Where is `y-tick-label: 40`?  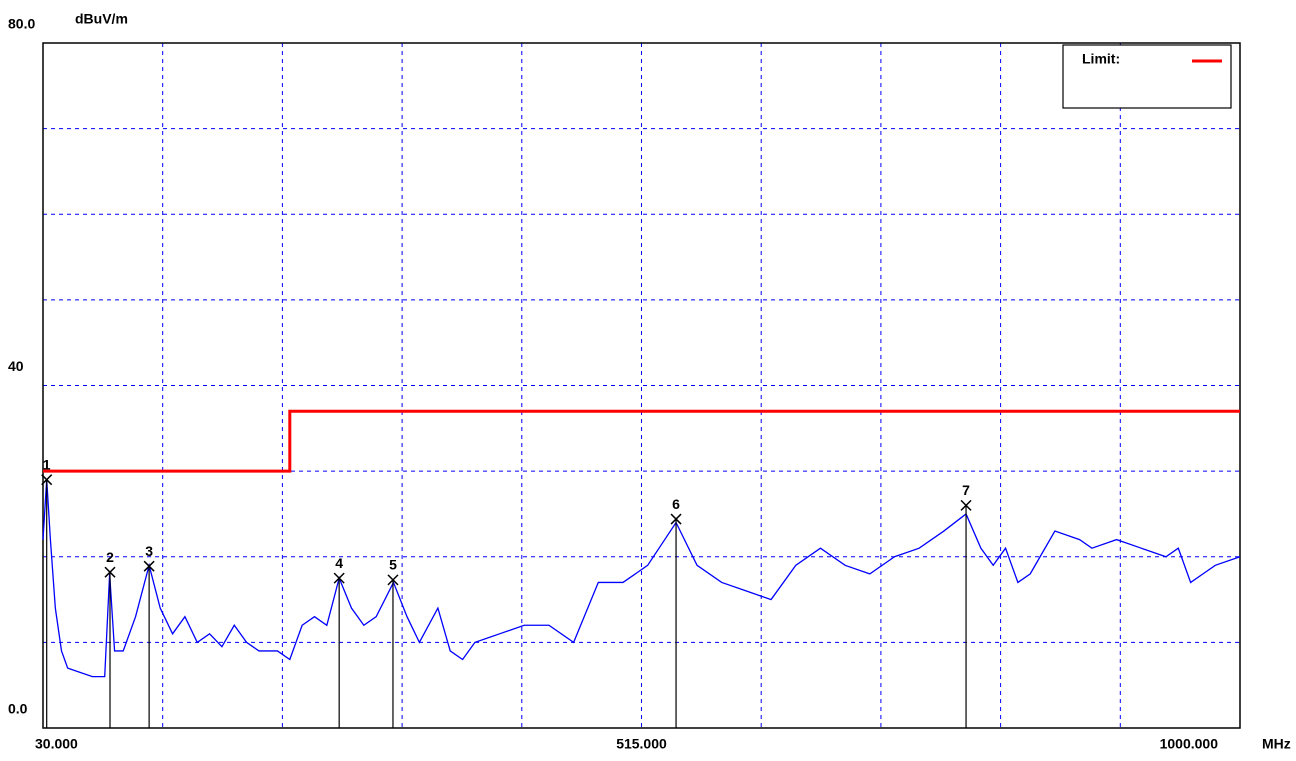
y-tick-label: 40 is located at coordinates (16, 366).